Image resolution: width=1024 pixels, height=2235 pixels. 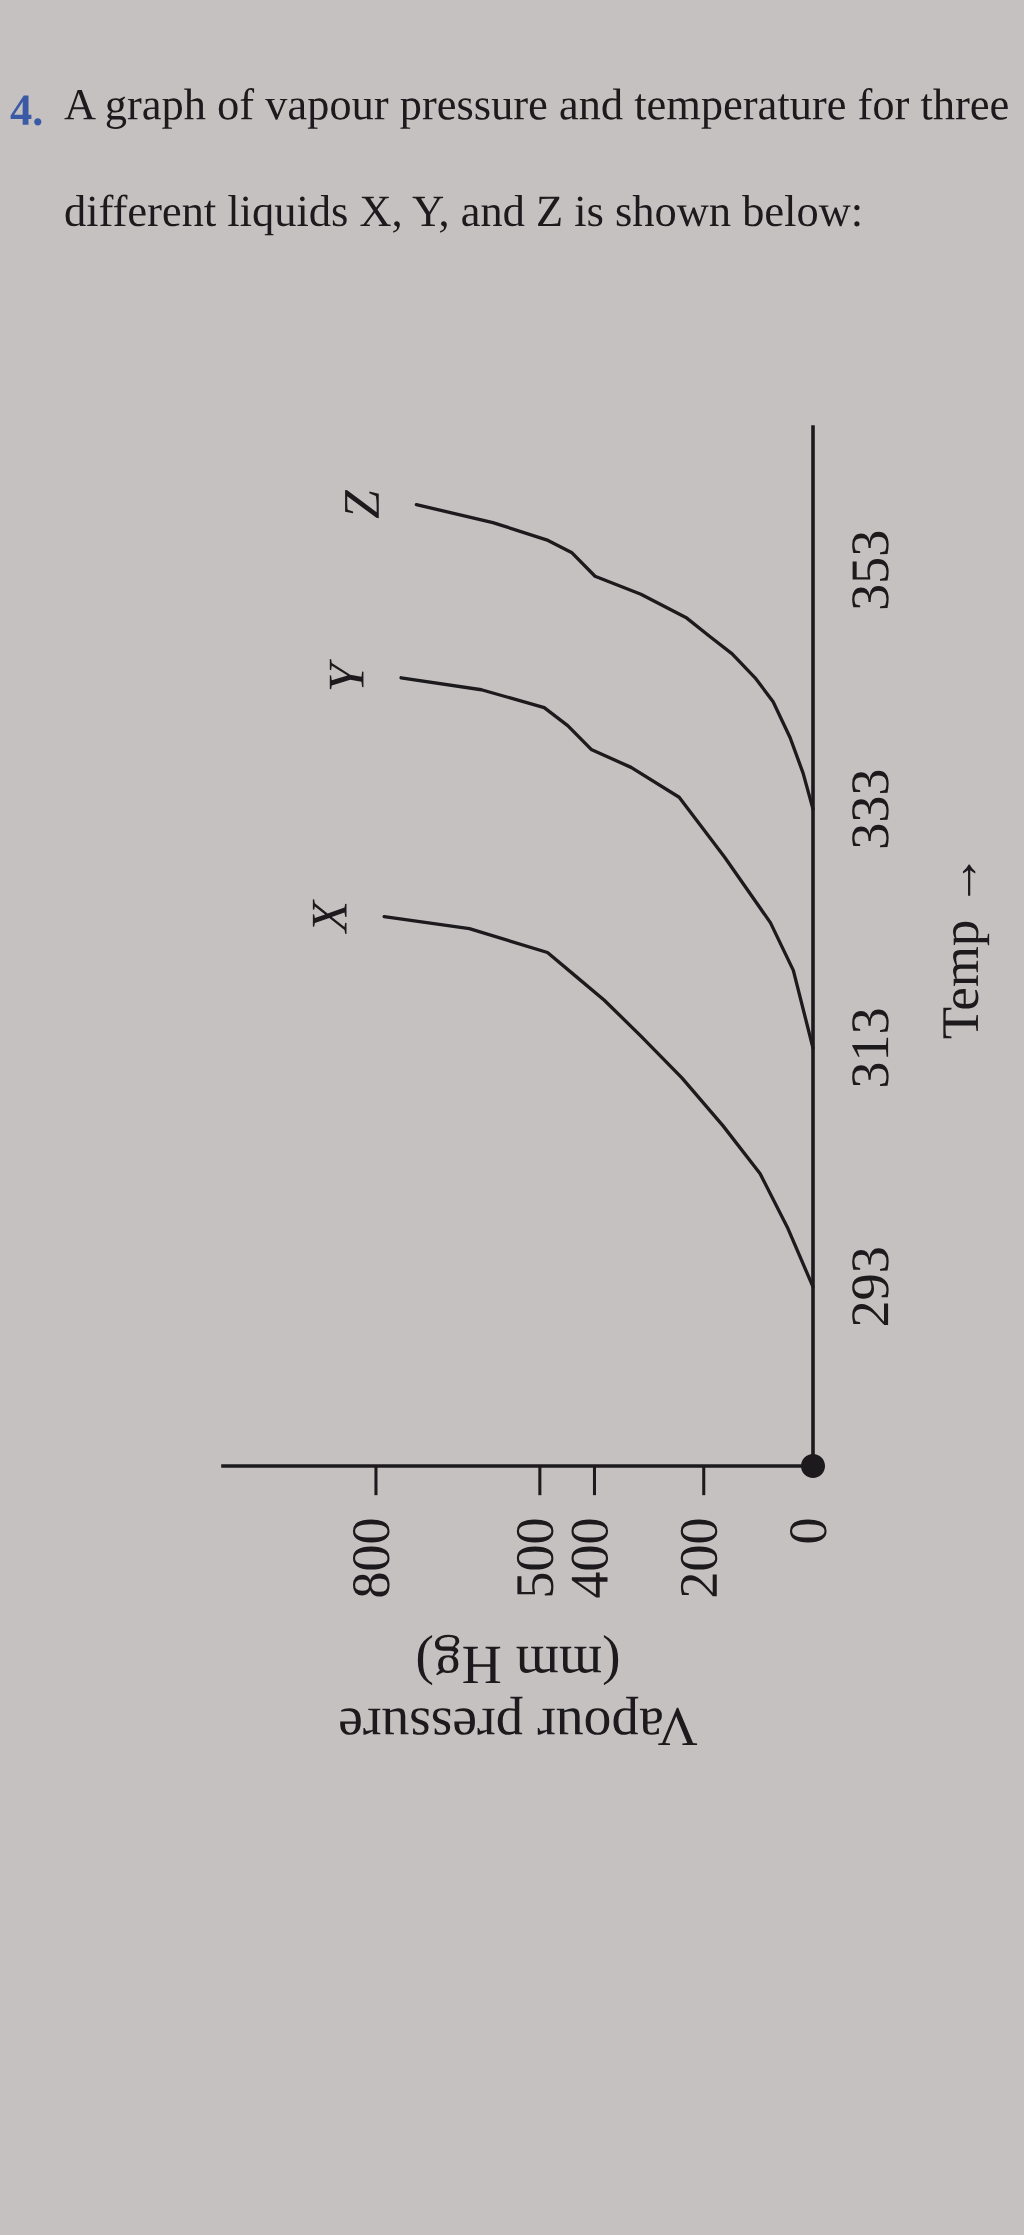 I want to click on text: X, so click(x=329, y=917).